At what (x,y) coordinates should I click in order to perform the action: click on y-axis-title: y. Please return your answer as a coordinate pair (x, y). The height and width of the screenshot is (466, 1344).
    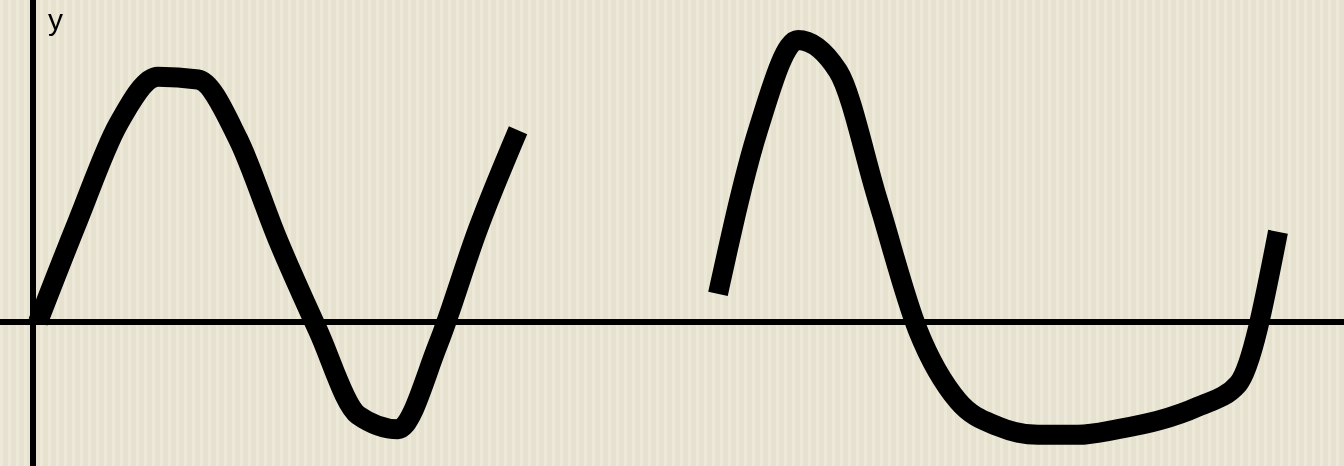
    Looking at the image, I should click on (55, 19).